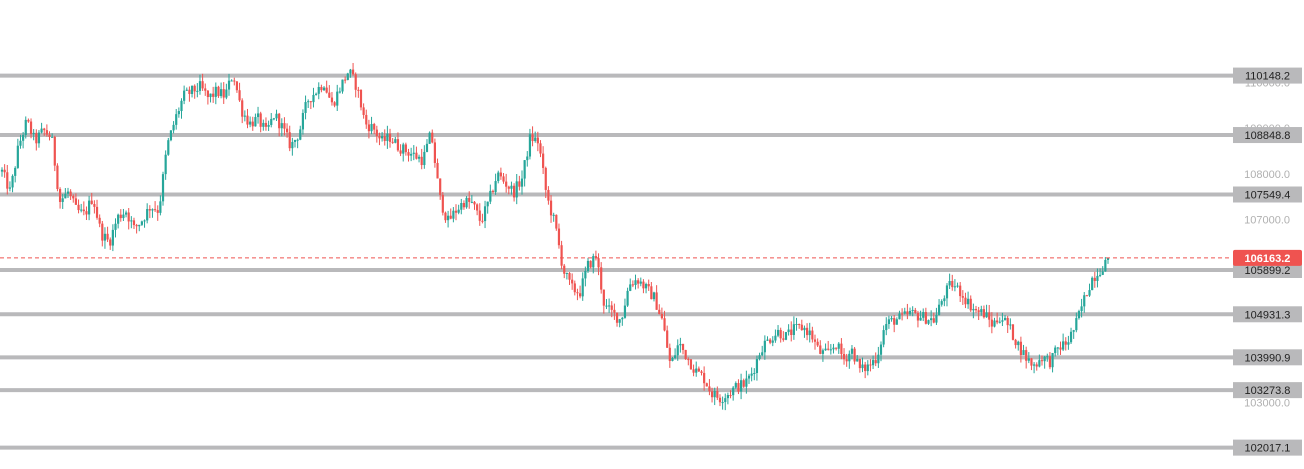  I want to click on level-label: 108848.8, so click(1268, 136).